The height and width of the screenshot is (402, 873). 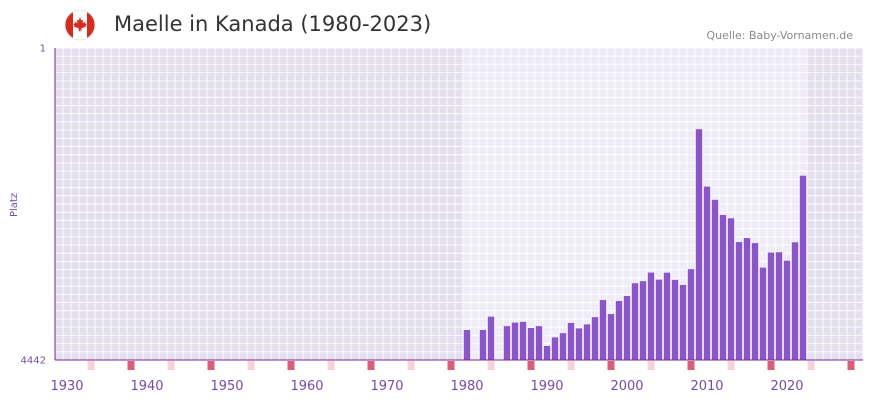 I want to click on bar-1995, so click(x=587, y=342).